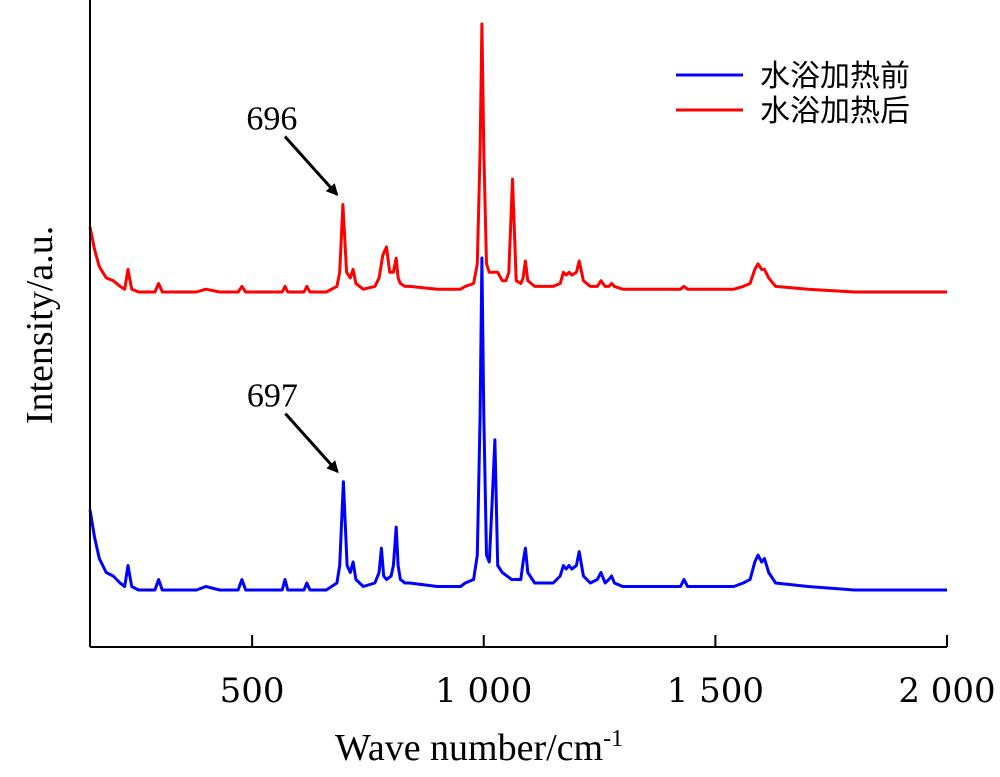 The width and height of the screenshot is (1000, 777). I want to click on x-axis-title: Wave number/cm-1, so click(479, 747).